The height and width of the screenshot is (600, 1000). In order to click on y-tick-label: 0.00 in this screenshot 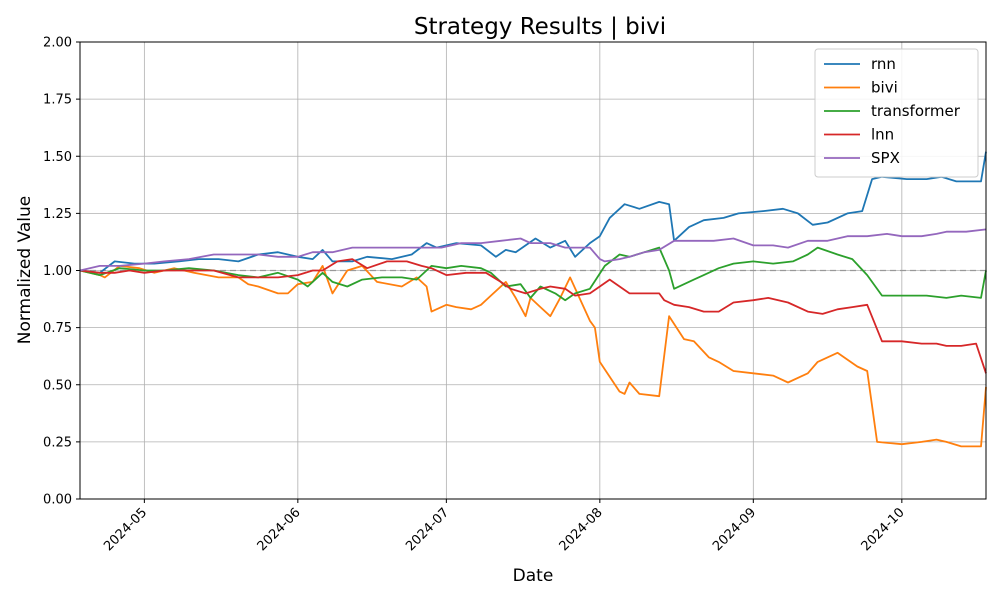, I will do `click(57, 500)`.